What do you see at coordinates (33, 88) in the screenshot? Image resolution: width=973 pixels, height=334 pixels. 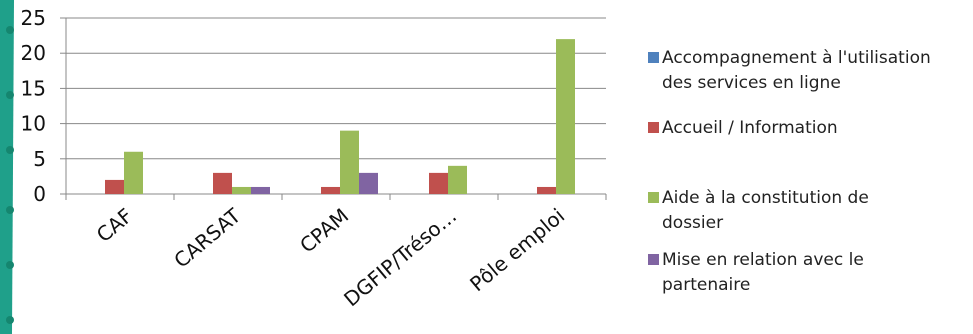 I see `y-tick-label: 15` at bounding box center [33, 88].